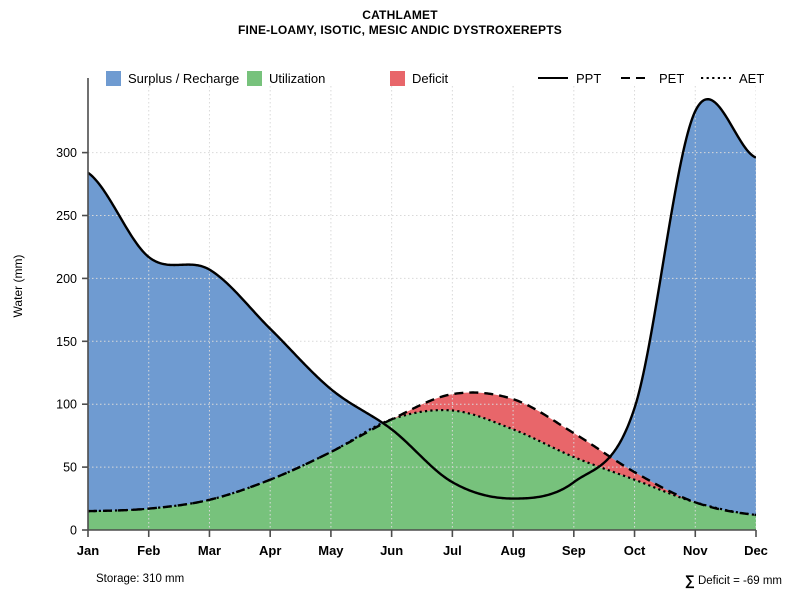 This screenshot has width=800, height=600. I want to click on y-tick-label: 150, so click(66, 342).